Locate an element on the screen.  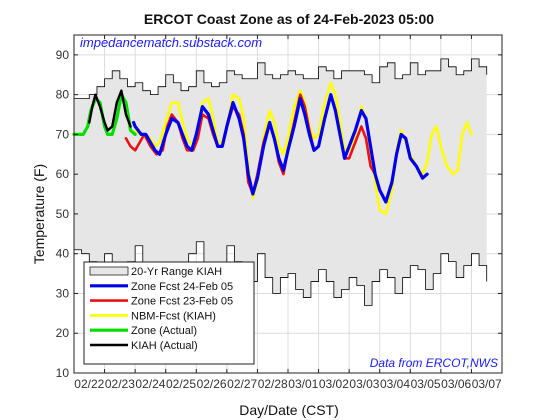
legend-entry-zone-fcst-23: Zone Fcst 23-Feb 05 is located at coordinates (161, 302).